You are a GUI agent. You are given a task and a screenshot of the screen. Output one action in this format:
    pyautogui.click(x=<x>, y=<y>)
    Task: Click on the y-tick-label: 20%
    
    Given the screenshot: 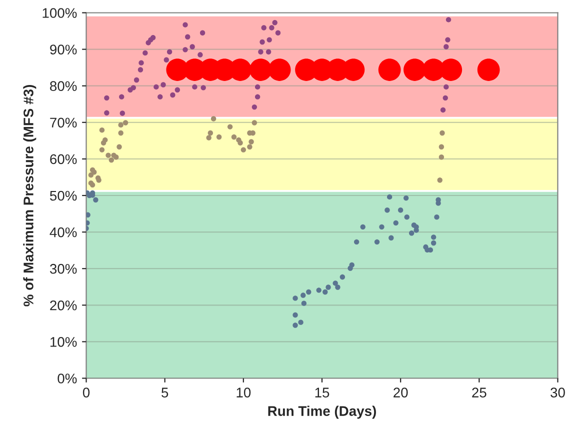 What is the action you would take?
    pyautogui.click(x=63, y=305)
    